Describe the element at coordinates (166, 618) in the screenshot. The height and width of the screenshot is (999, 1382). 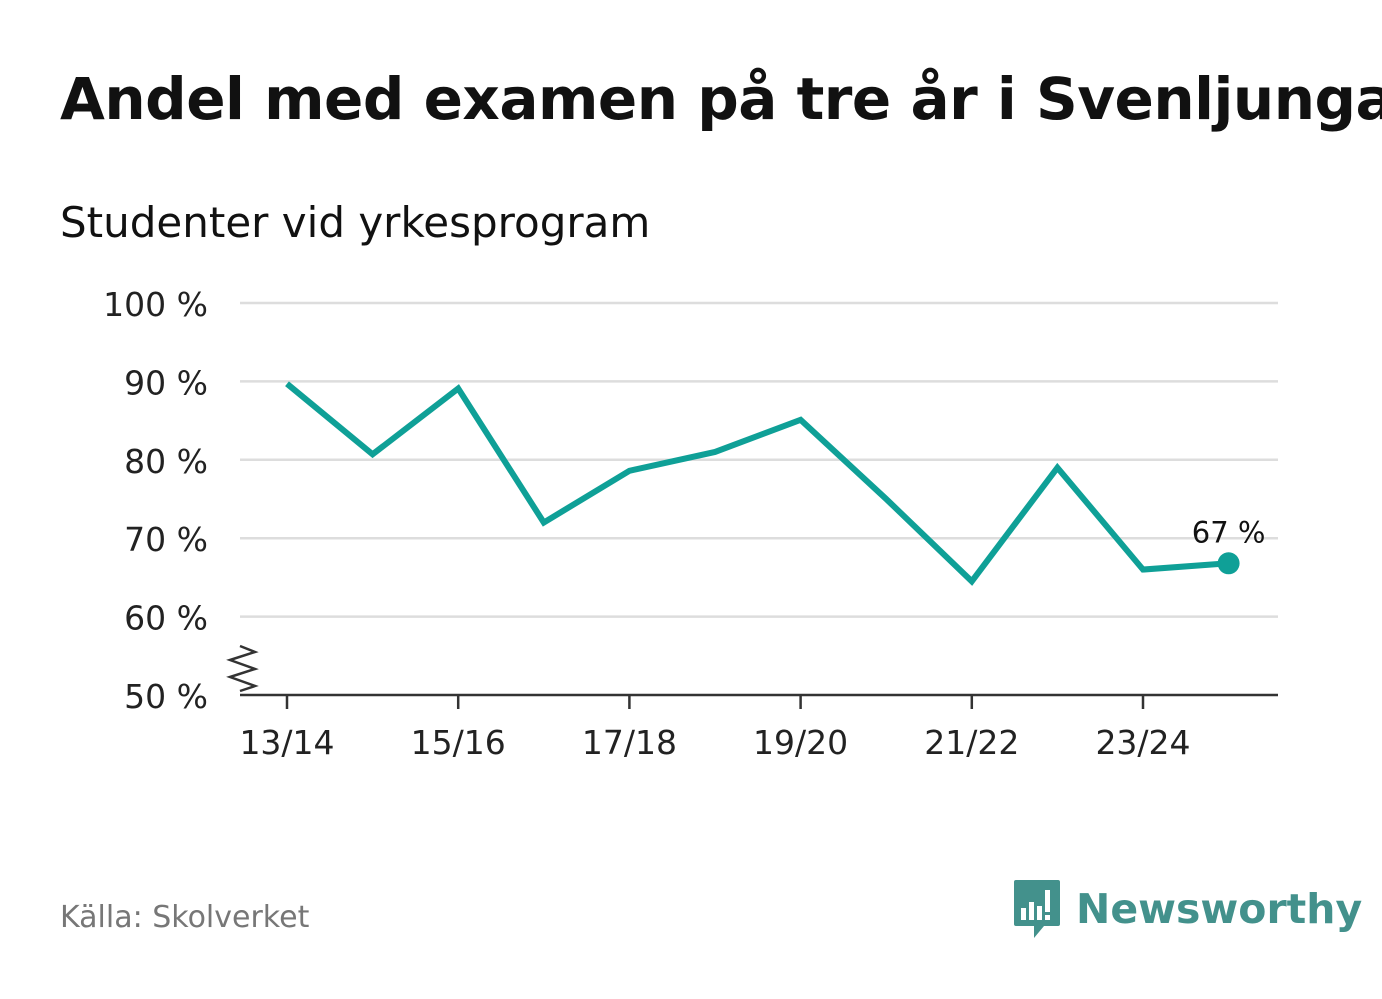
I see `y-tick-label: 60 %` at that location.